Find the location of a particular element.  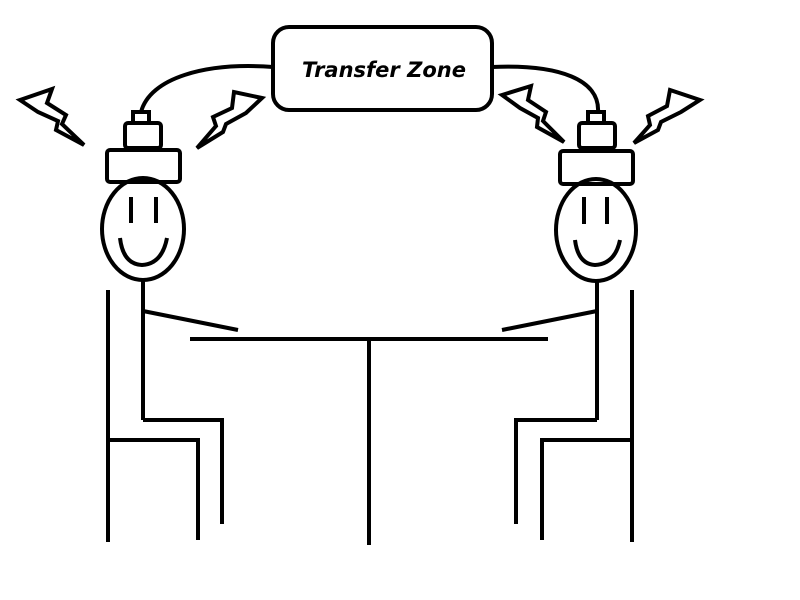

transfer-zone-node: Transfer Zone is located at coordinates (382, 68).